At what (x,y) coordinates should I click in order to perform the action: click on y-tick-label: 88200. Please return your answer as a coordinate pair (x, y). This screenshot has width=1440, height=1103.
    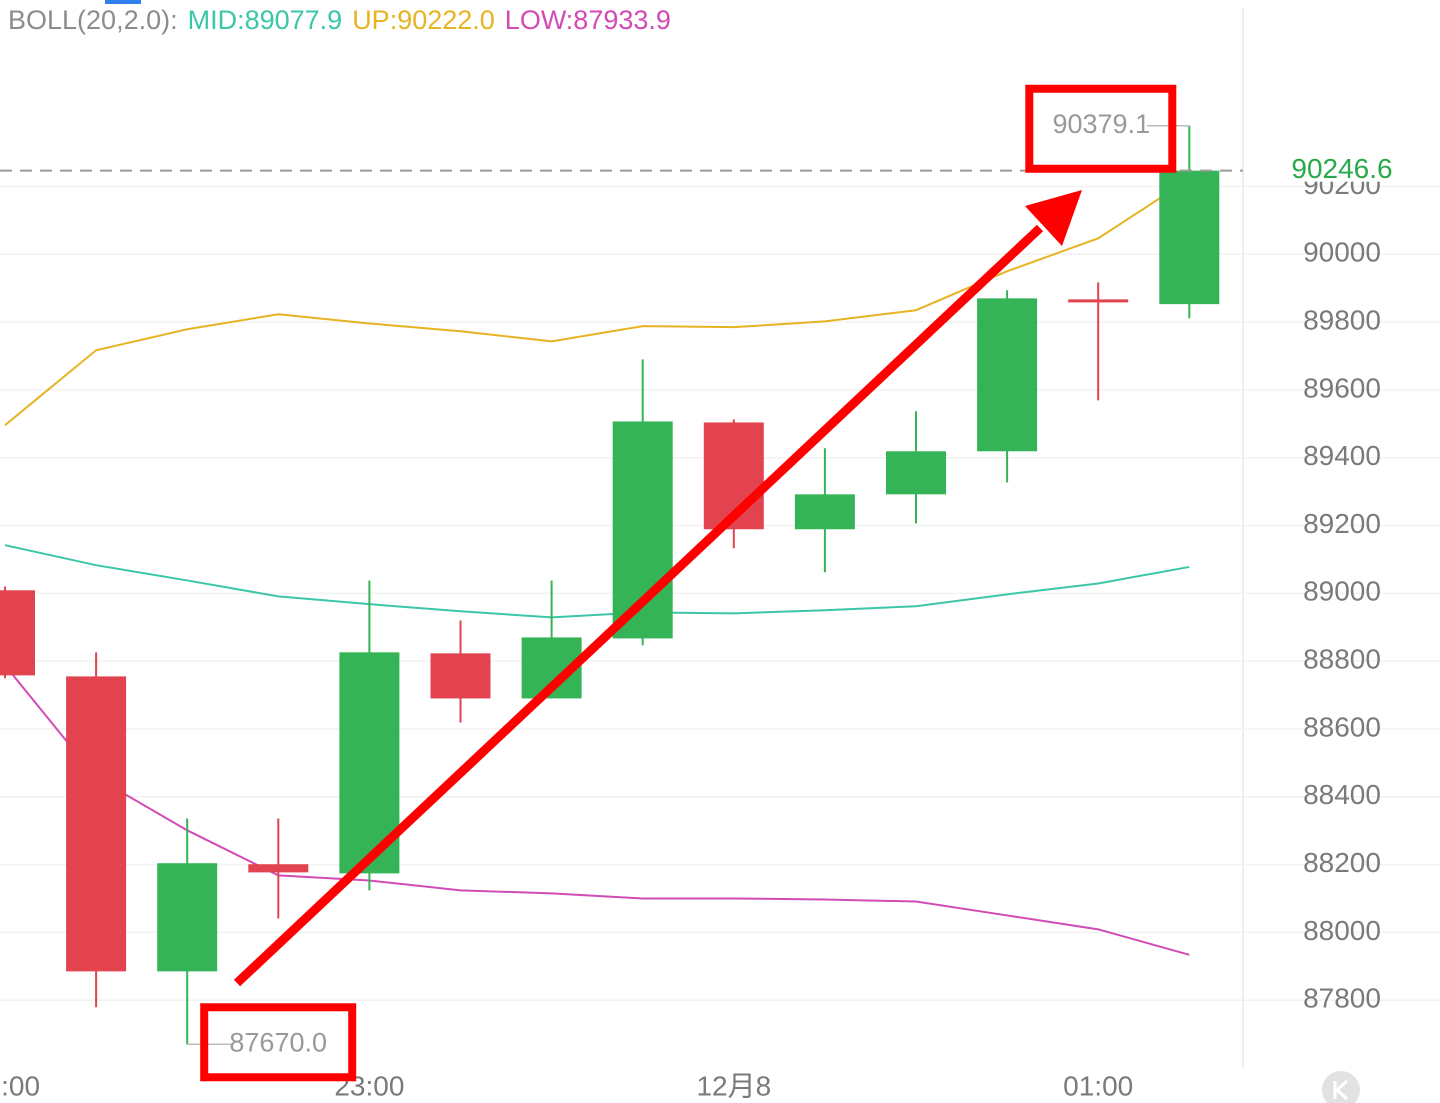
    Looking at the image, I should click on (1342, 862).